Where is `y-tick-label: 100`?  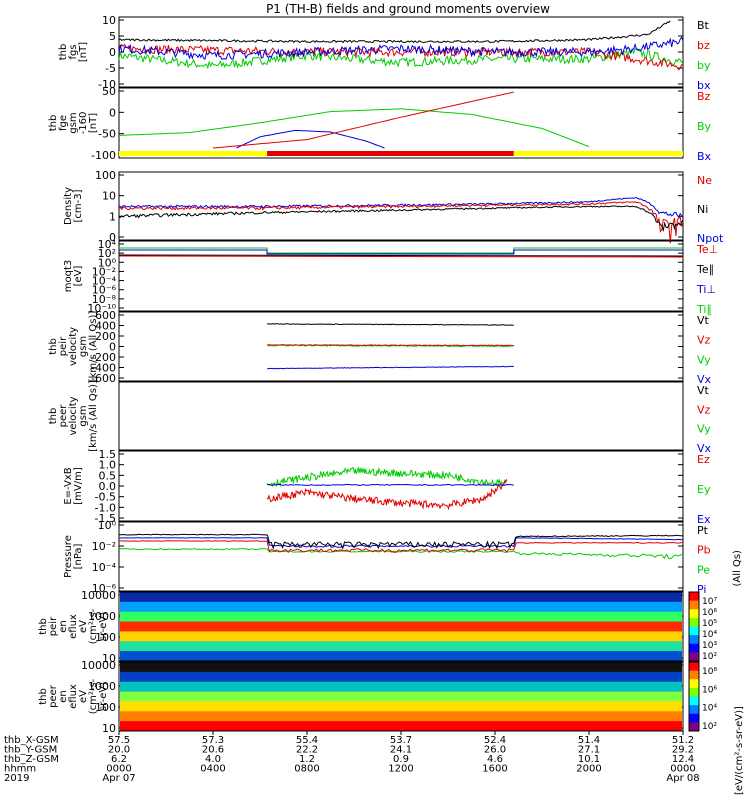
y-tick-label: 100 is located at coordinates (105, 637).